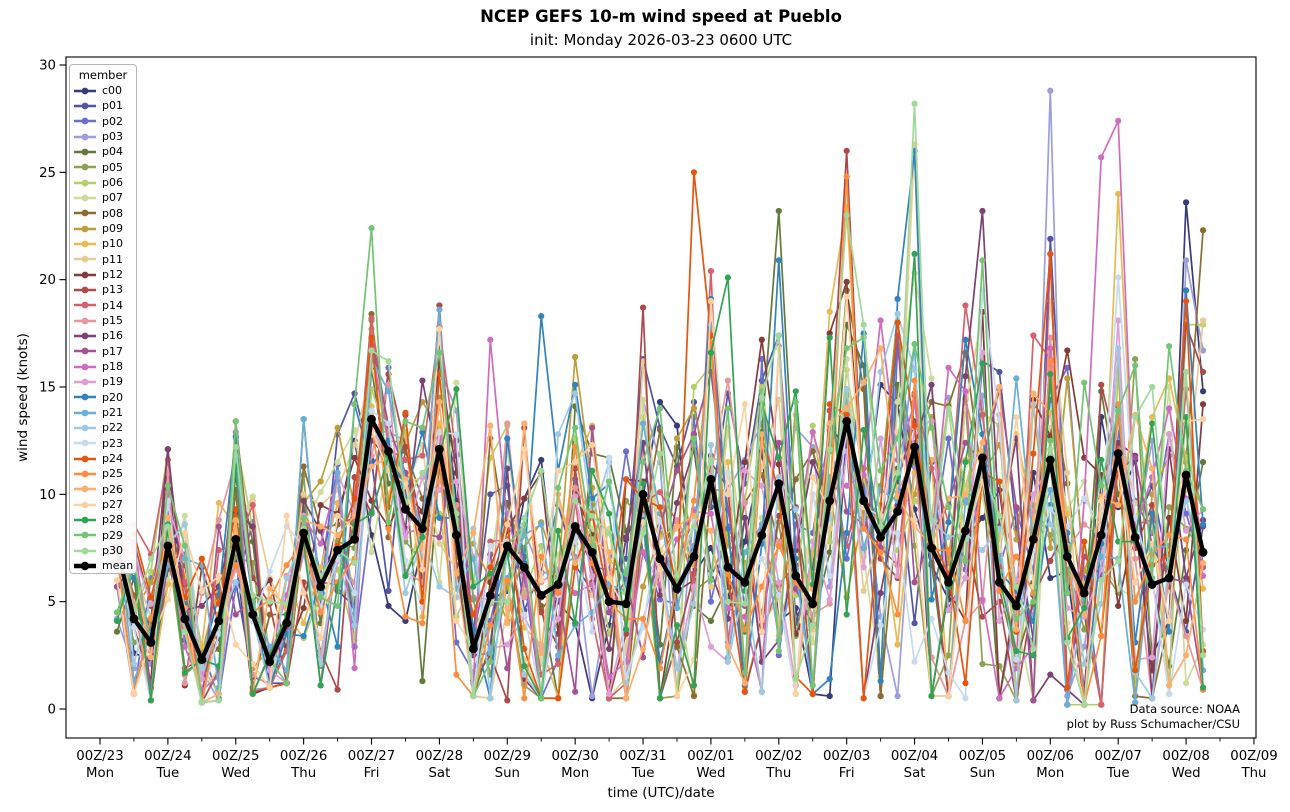  I want to click on x-tick-label: 00Z/09, so click(1253, 756).